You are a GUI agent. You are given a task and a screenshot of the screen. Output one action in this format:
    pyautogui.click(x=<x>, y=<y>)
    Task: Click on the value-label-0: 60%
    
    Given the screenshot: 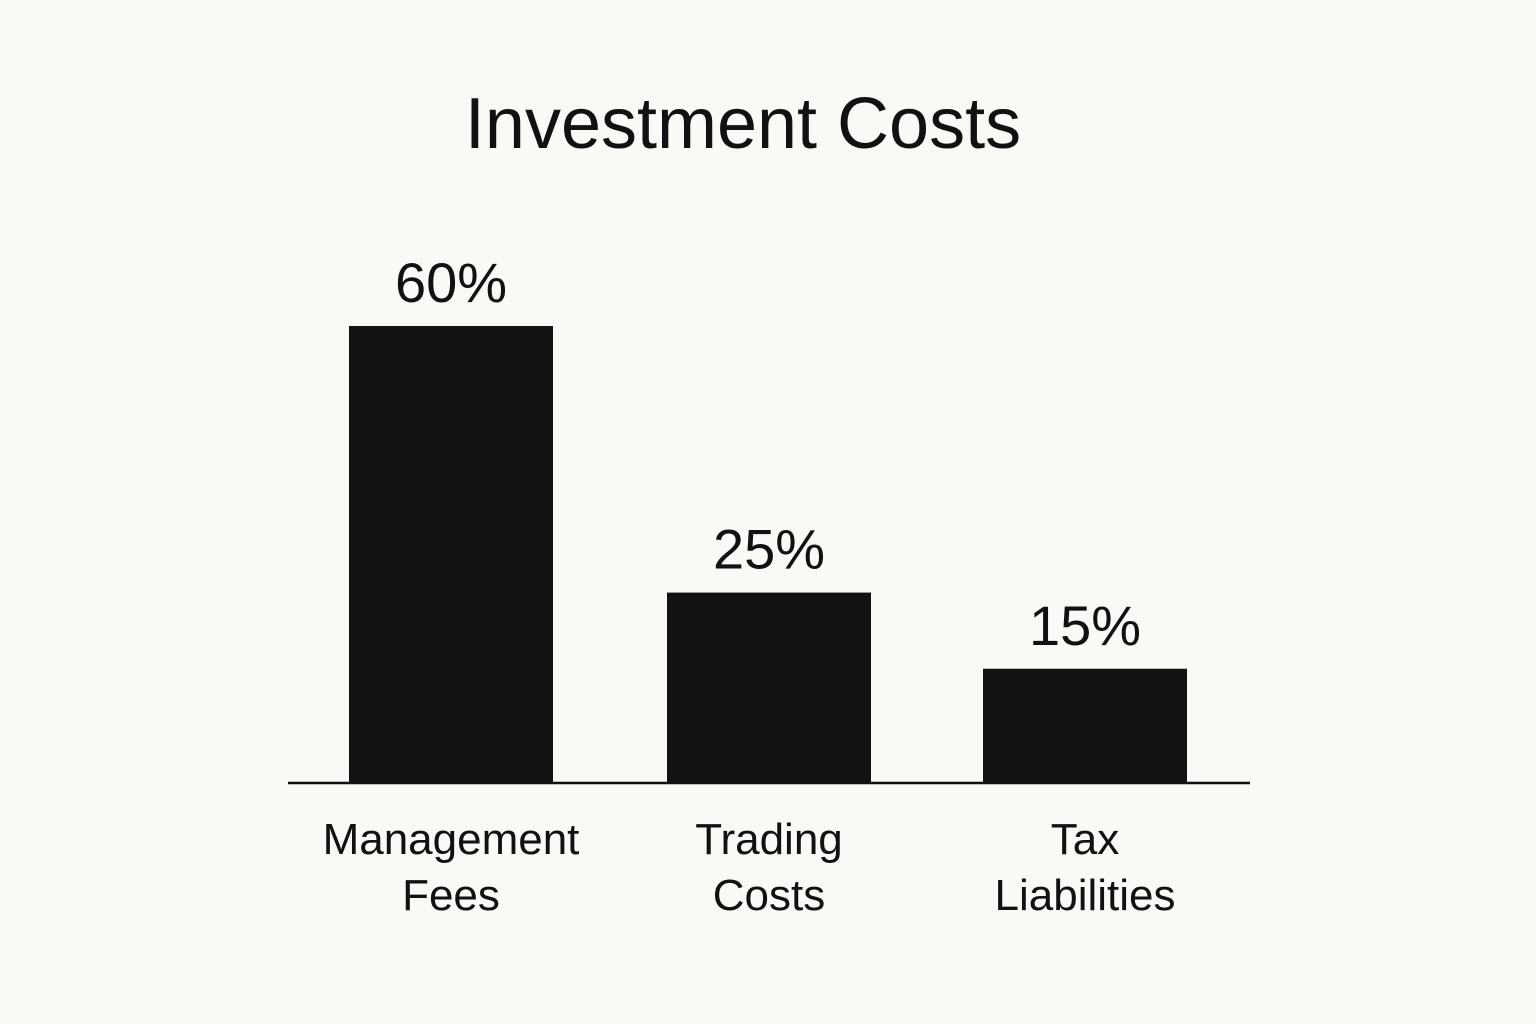 What is the action you would take?
    pyautogui.click(x=451, y=282)
    